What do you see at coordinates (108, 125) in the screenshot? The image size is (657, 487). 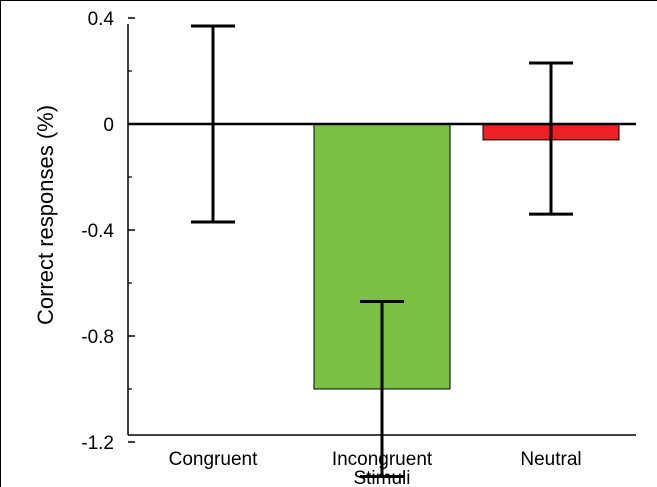 I see `y-tick-label: 0` at bounding box center [108, 125].